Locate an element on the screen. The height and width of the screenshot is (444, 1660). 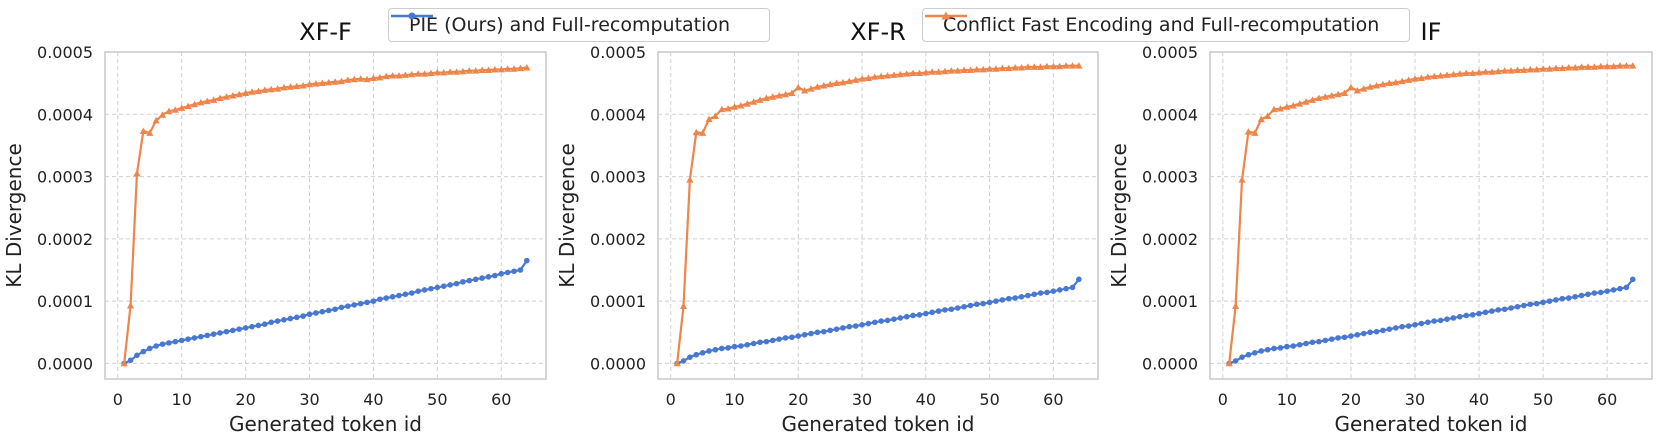
chart-title: XF-R is located at coordinates (878, 32).